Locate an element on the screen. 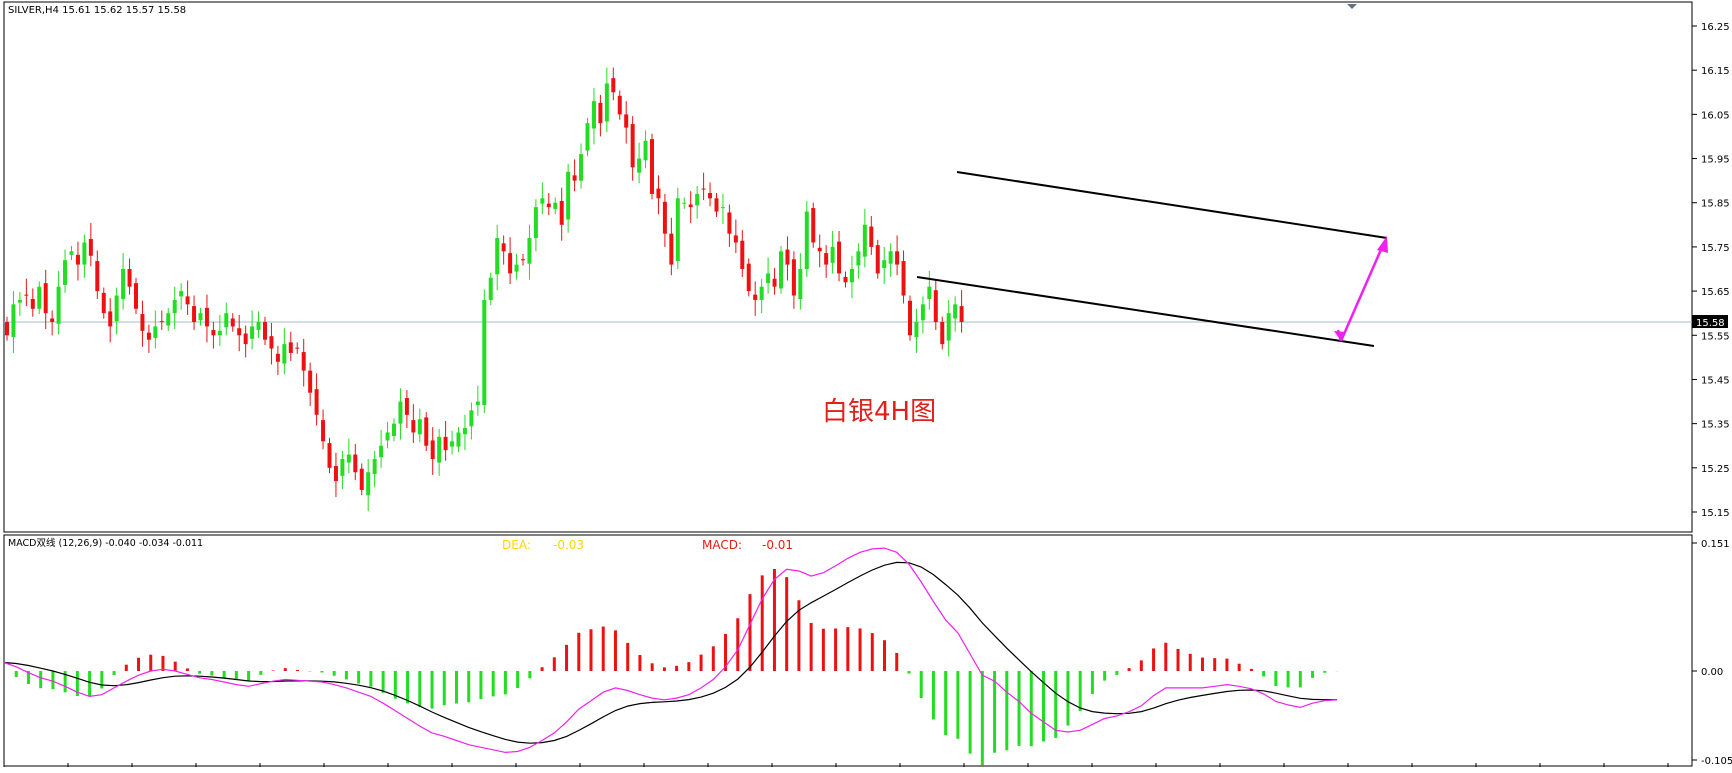 This screenshot has height=773, width=1732. macd-tick-label: 0.151 is located at coordinates (1715, 544).